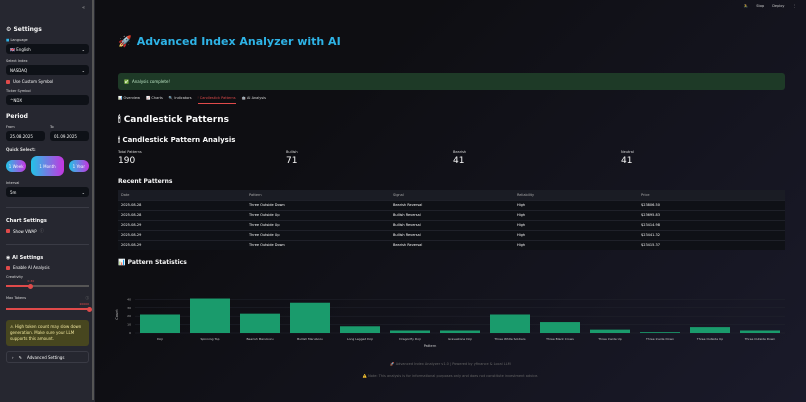  What do you see at coordinates (253, 98) in the screenshot?
I see `tab-ai-analysis: 🤖 AI Analysis` at bounding box center [253, 98].